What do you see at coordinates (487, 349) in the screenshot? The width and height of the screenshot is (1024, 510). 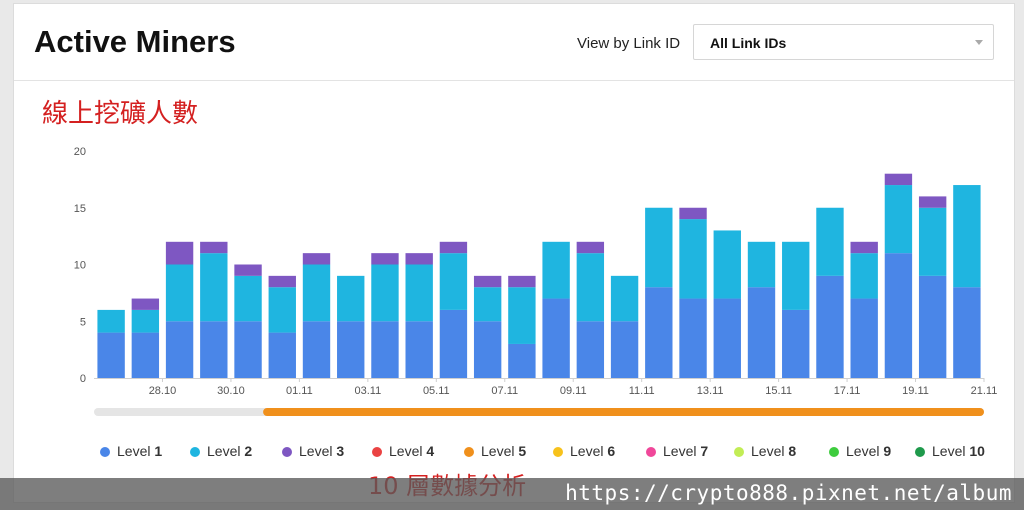 I see `bar-07.11-level-1` at bounding box center [487, 349].